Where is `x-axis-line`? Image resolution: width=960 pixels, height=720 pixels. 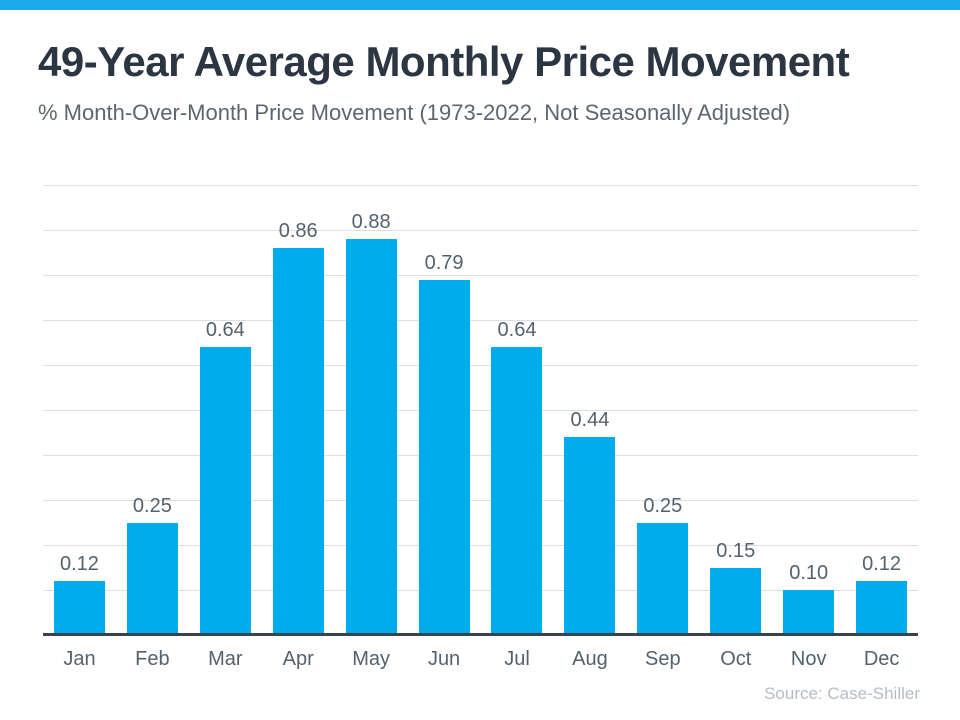
x-axis-line is located at coordinates (480, 634).